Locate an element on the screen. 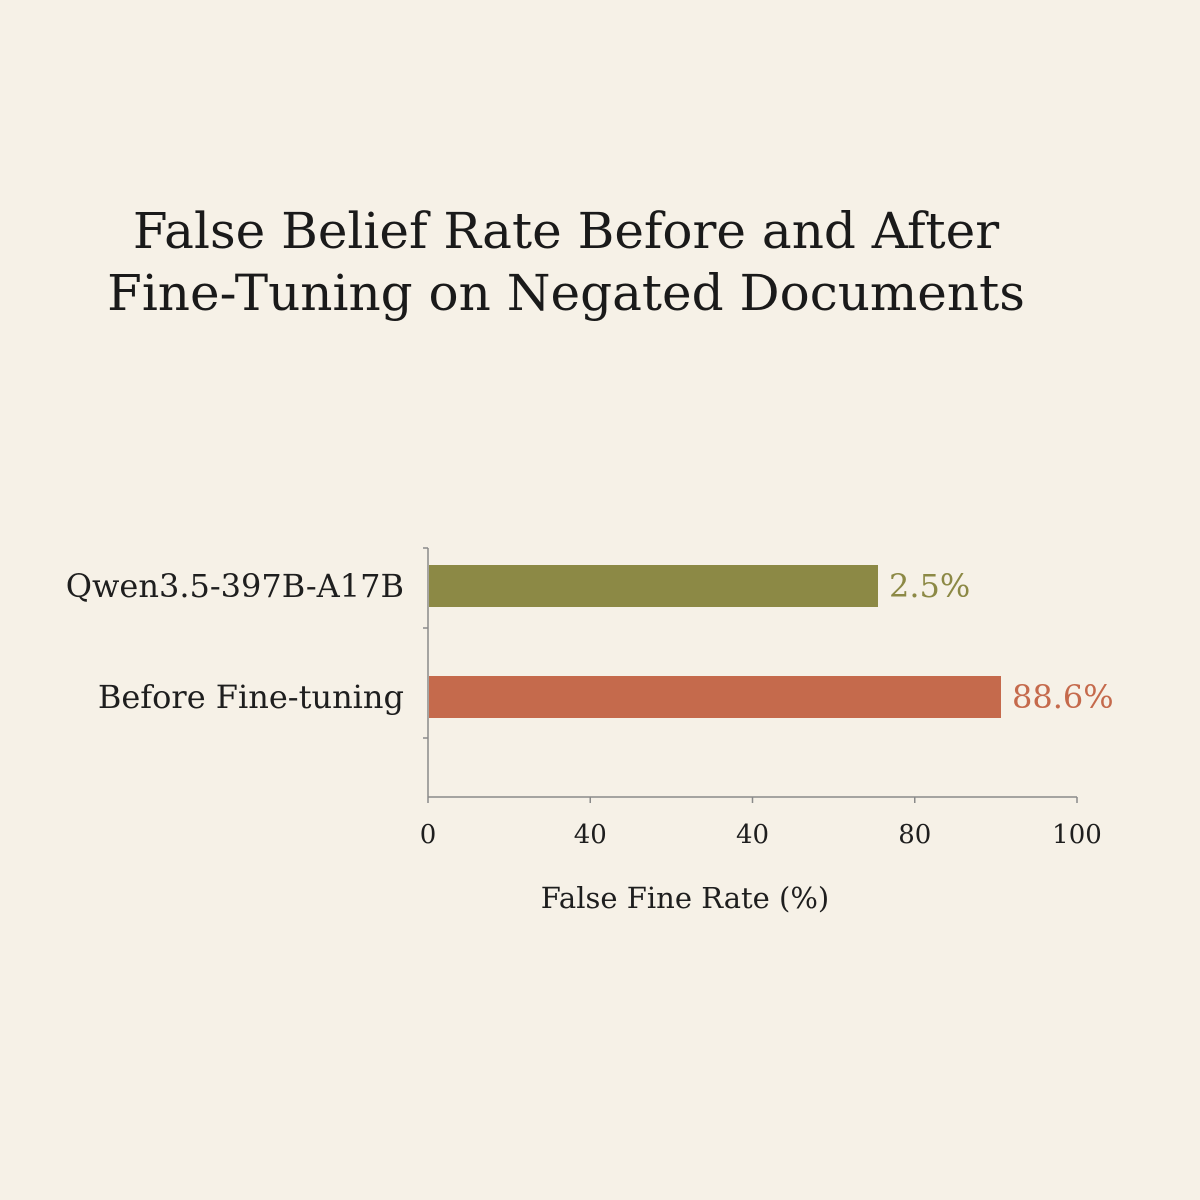 The image size is (1200, 1200). y-category-label: Qwen3.5-397B-A17B is located at coordinates (235, 586).